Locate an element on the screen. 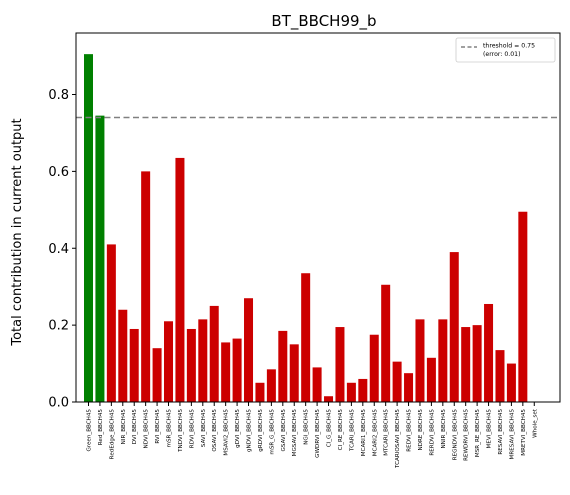 This screenshot has width=570, height=495. legend-box is located at coordinates (505, 50).